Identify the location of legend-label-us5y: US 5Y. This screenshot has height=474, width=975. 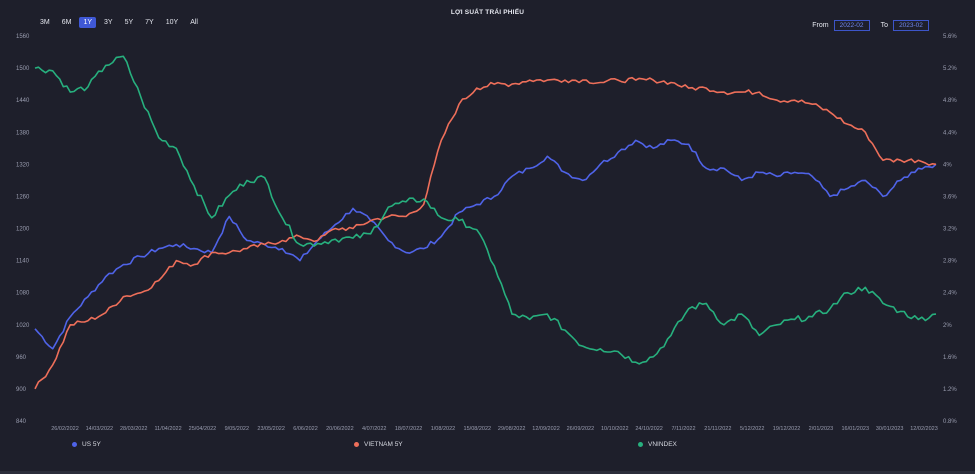
(91, 444).